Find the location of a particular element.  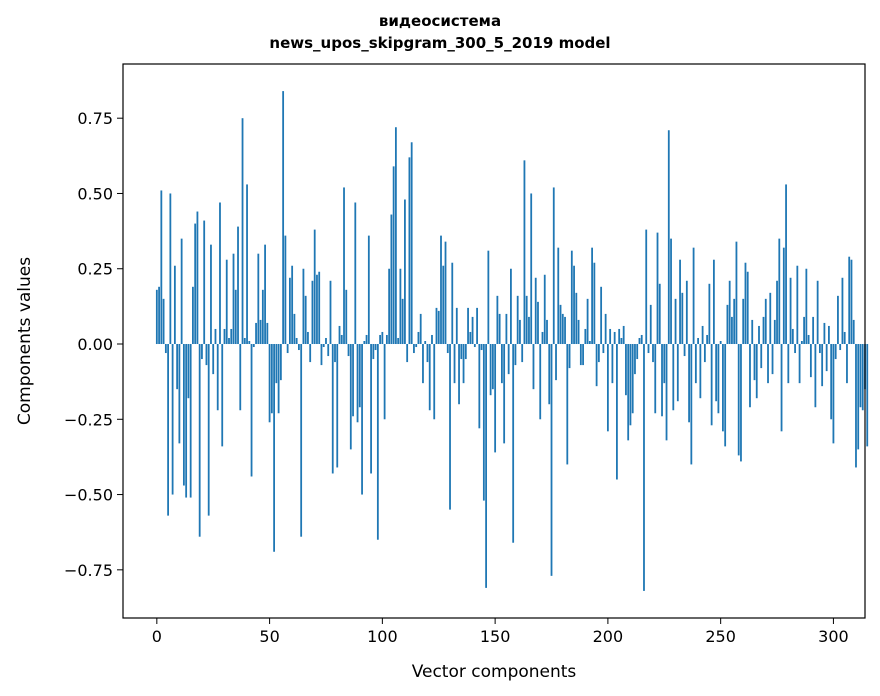

y-axis-label: Components values is located at coordinates (25, 341).